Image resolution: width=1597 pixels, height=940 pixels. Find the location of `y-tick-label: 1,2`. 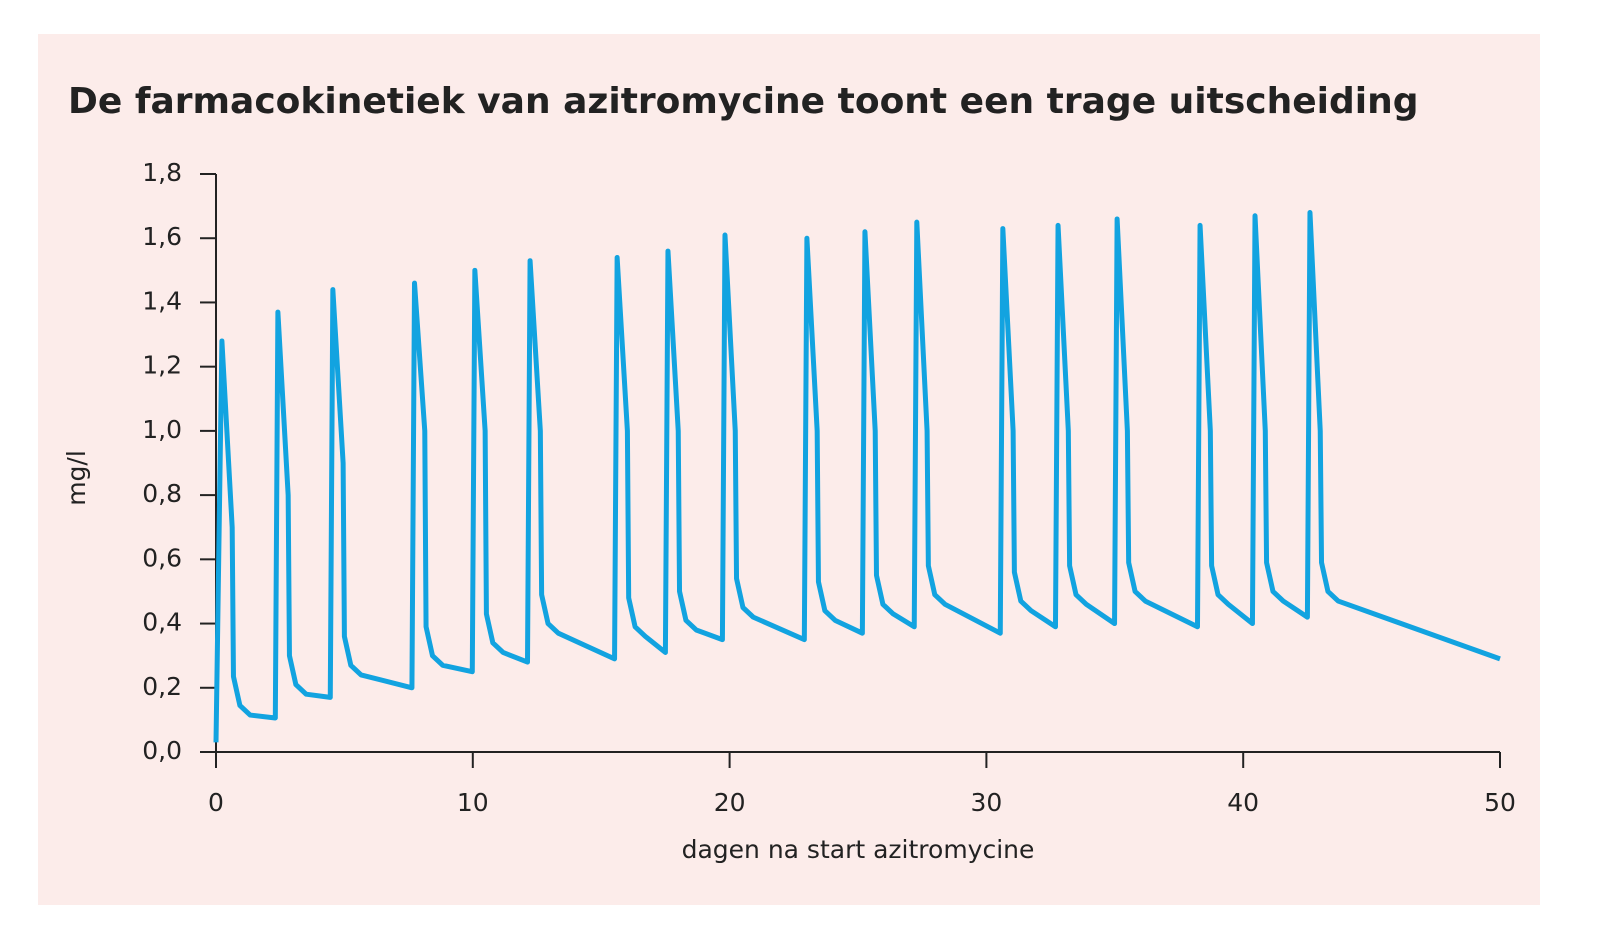

y-tick-label: 1,2 is located at coordinates (162, 365).